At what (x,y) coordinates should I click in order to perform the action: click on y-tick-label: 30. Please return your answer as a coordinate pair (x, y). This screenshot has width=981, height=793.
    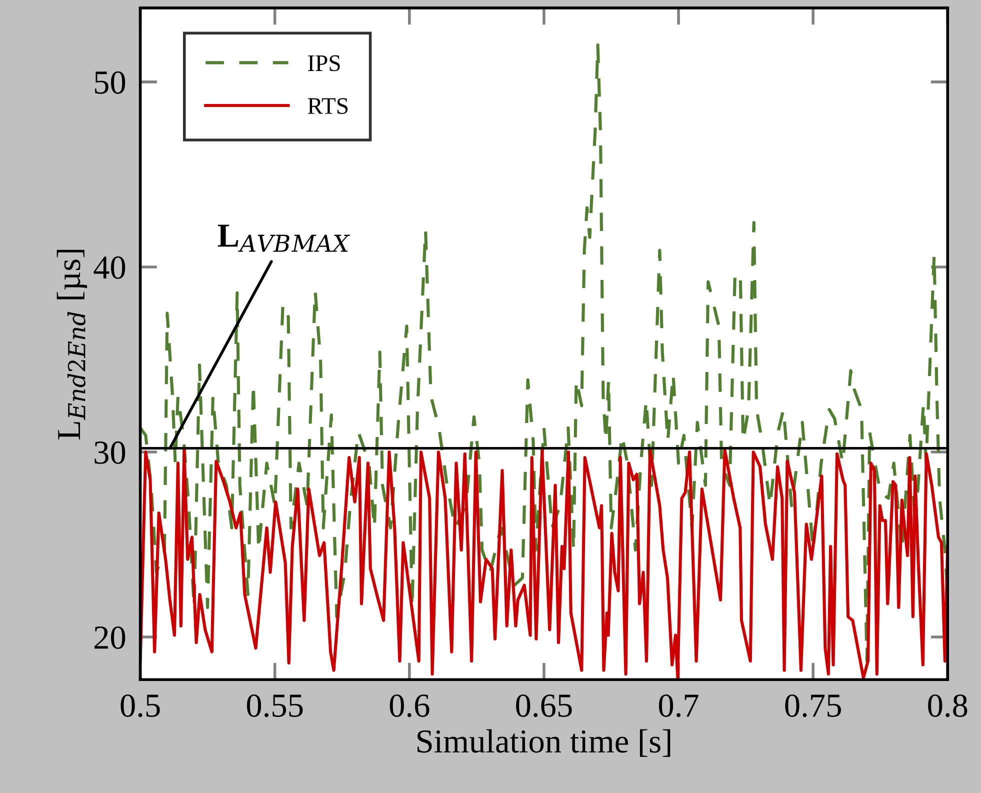
    Looking at the image, I should click on (110, 452).